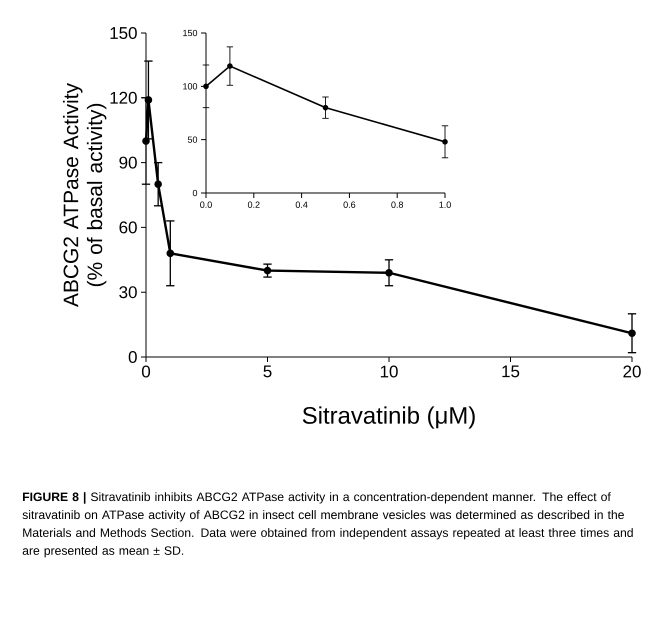  What do you see at coordinates (146, 372) in the screenshot?
I see `x-tick-label: 0` at bounding box center [146, 372].